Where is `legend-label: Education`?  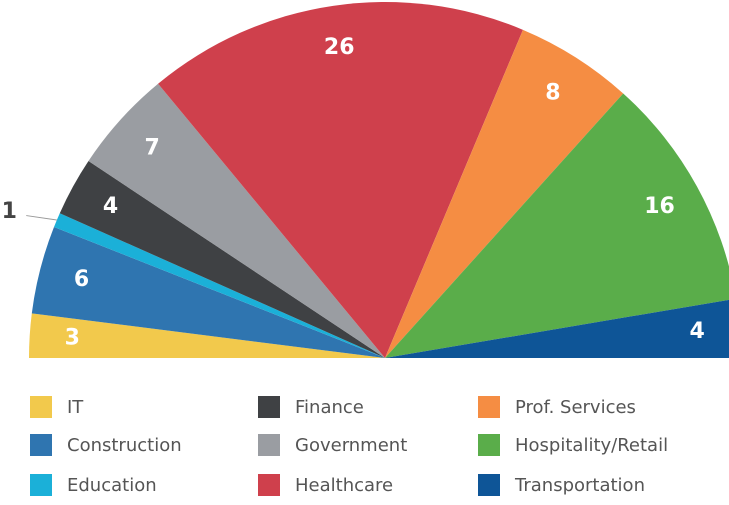
legend-label: Education is located at coordinates (112, 485).